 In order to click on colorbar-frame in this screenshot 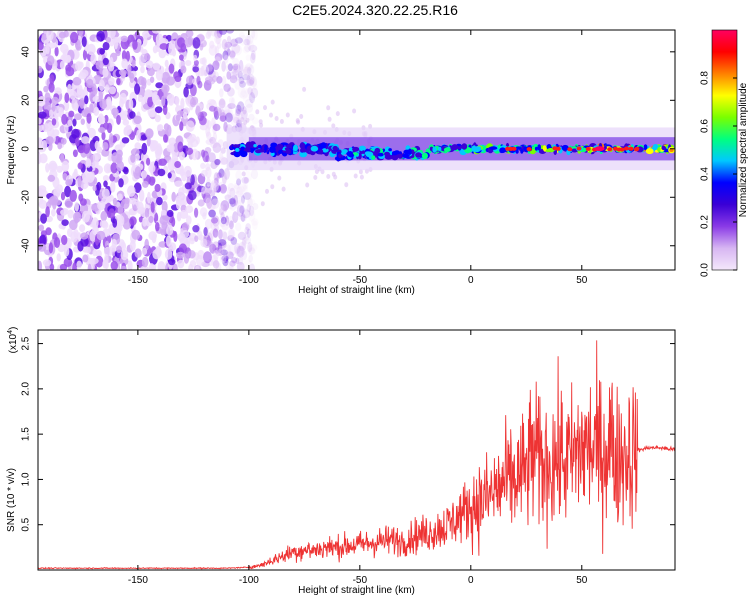, I will do `click(724, 150)`.